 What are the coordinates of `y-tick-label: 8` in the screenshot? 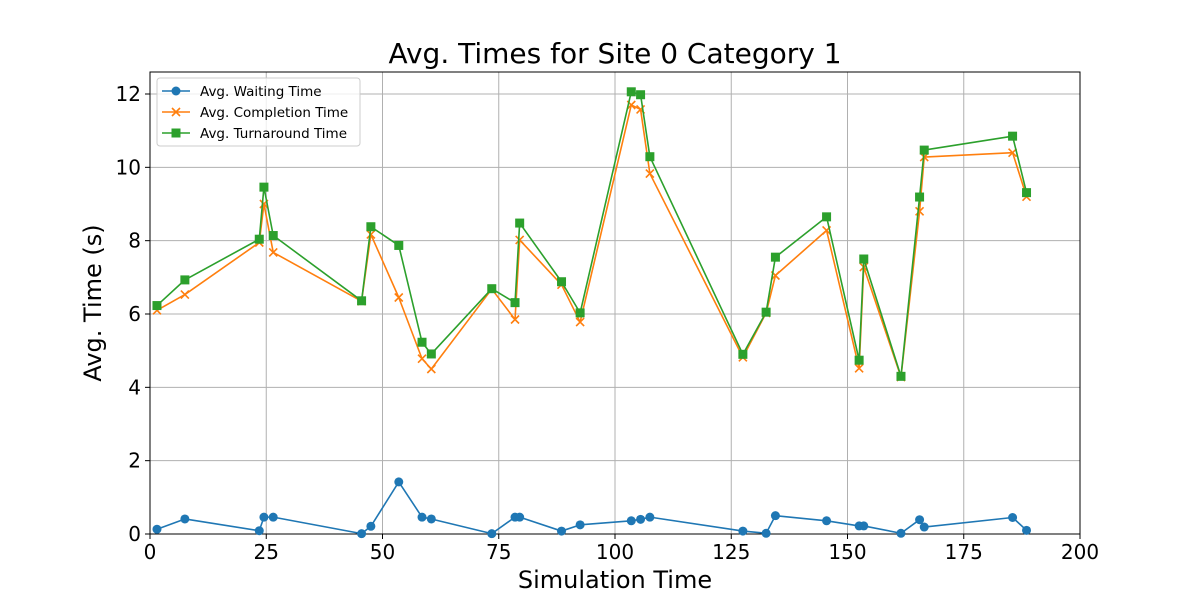 It's located at (134, 241).